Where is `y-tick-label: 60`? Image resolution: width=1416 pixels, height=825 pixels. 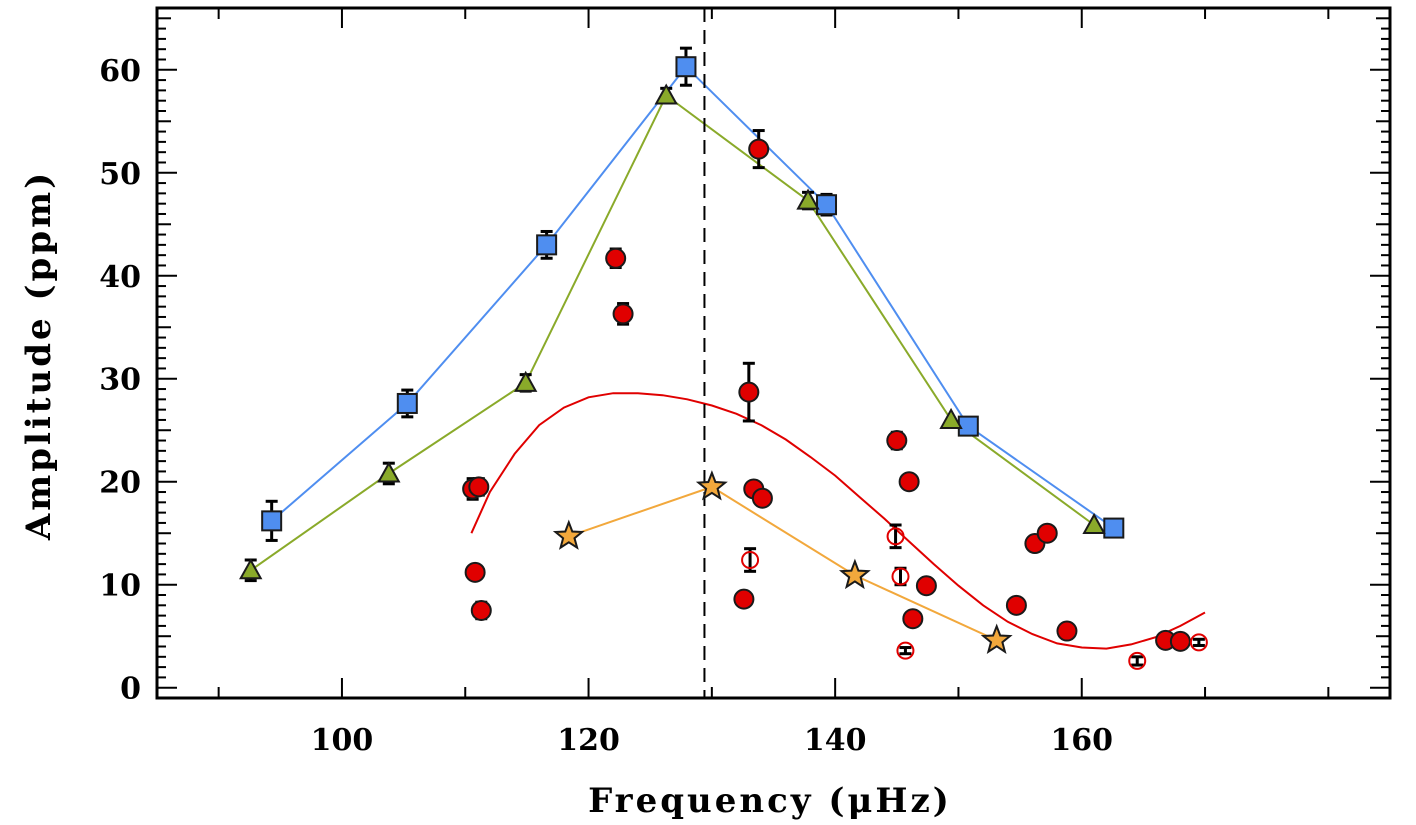
y-tick-label: 60 is located at coordinates (120, 71).